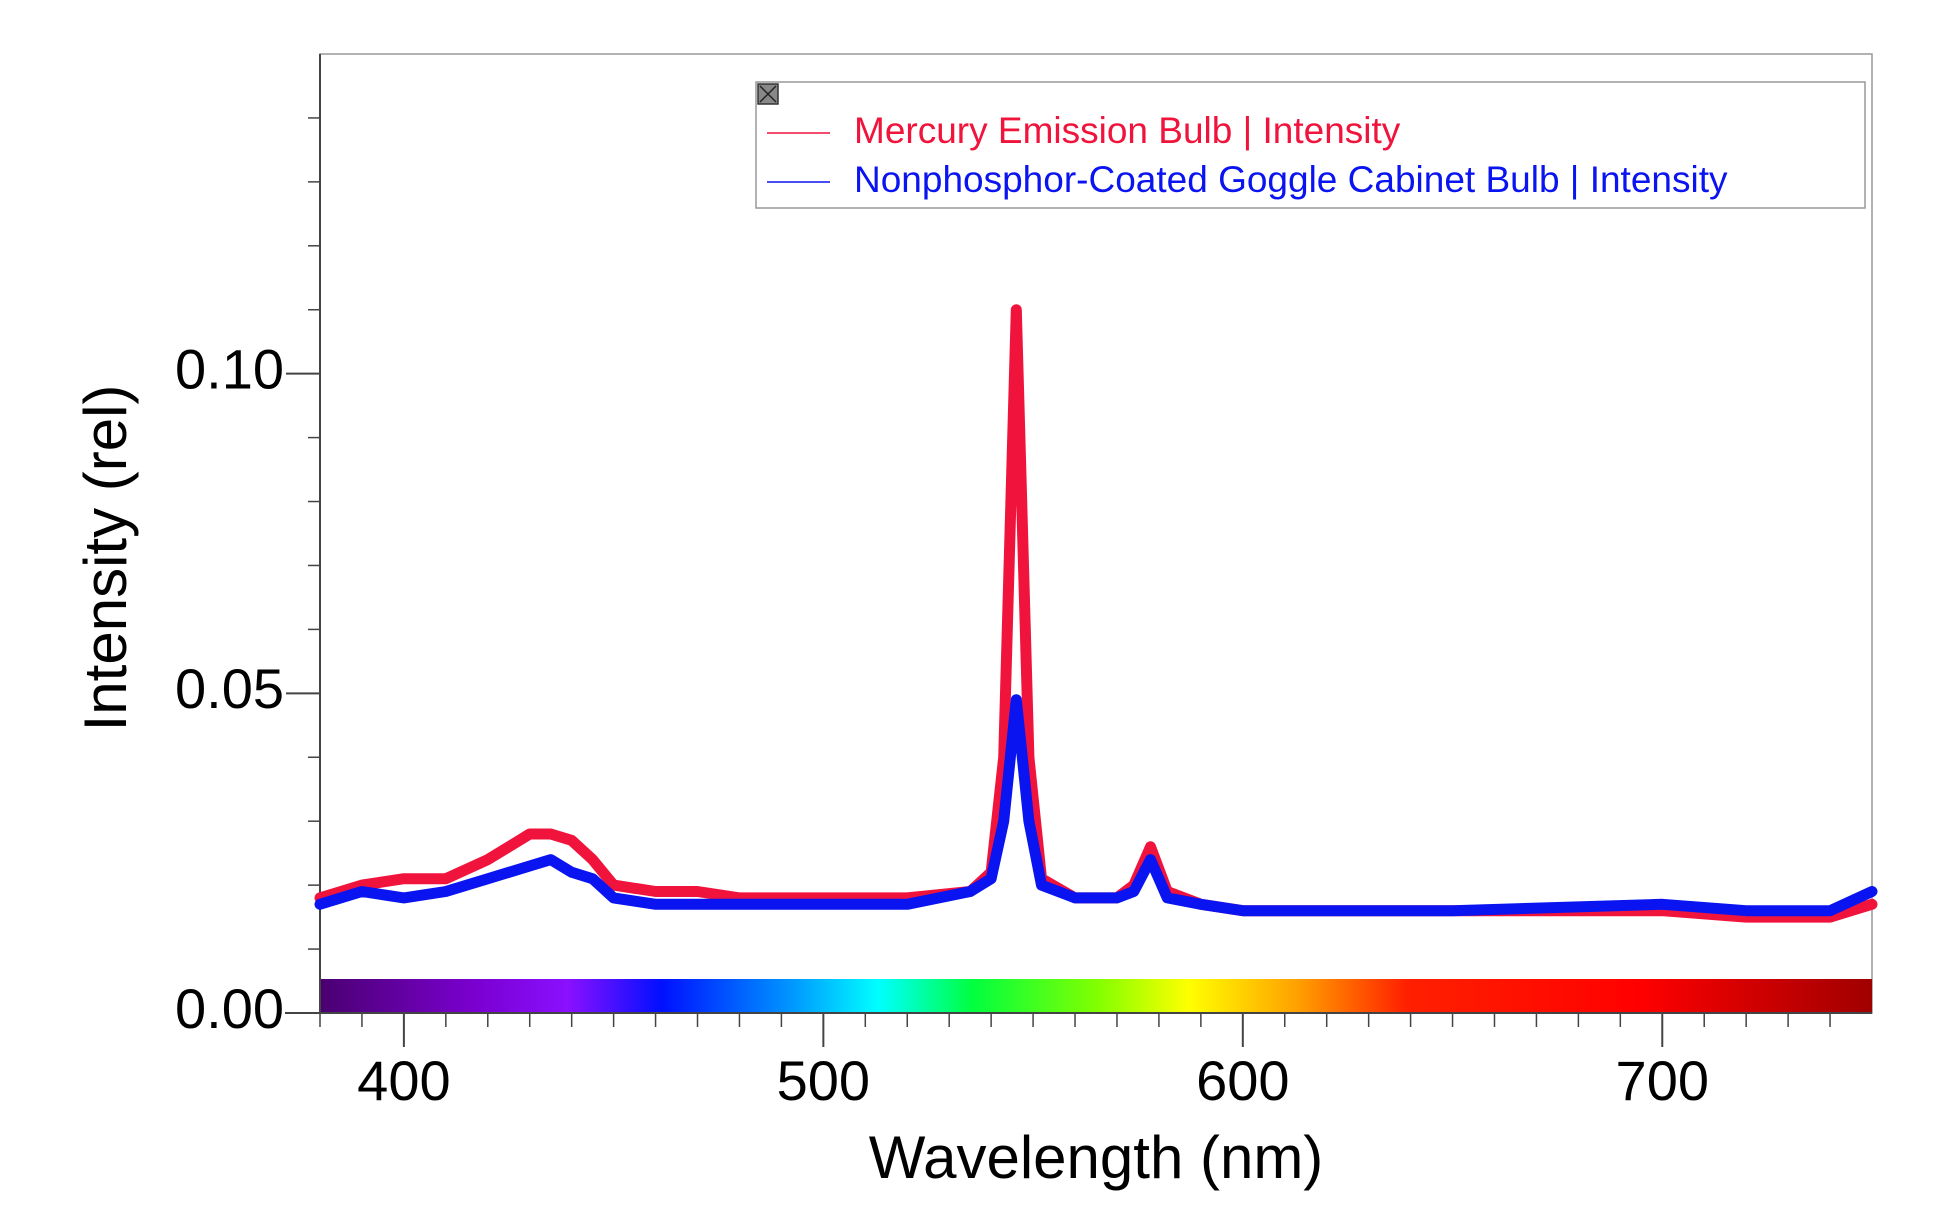  Describe the element at coordinates (1096, 996) in the screenshot. I see `spectrum-bar` at that location.